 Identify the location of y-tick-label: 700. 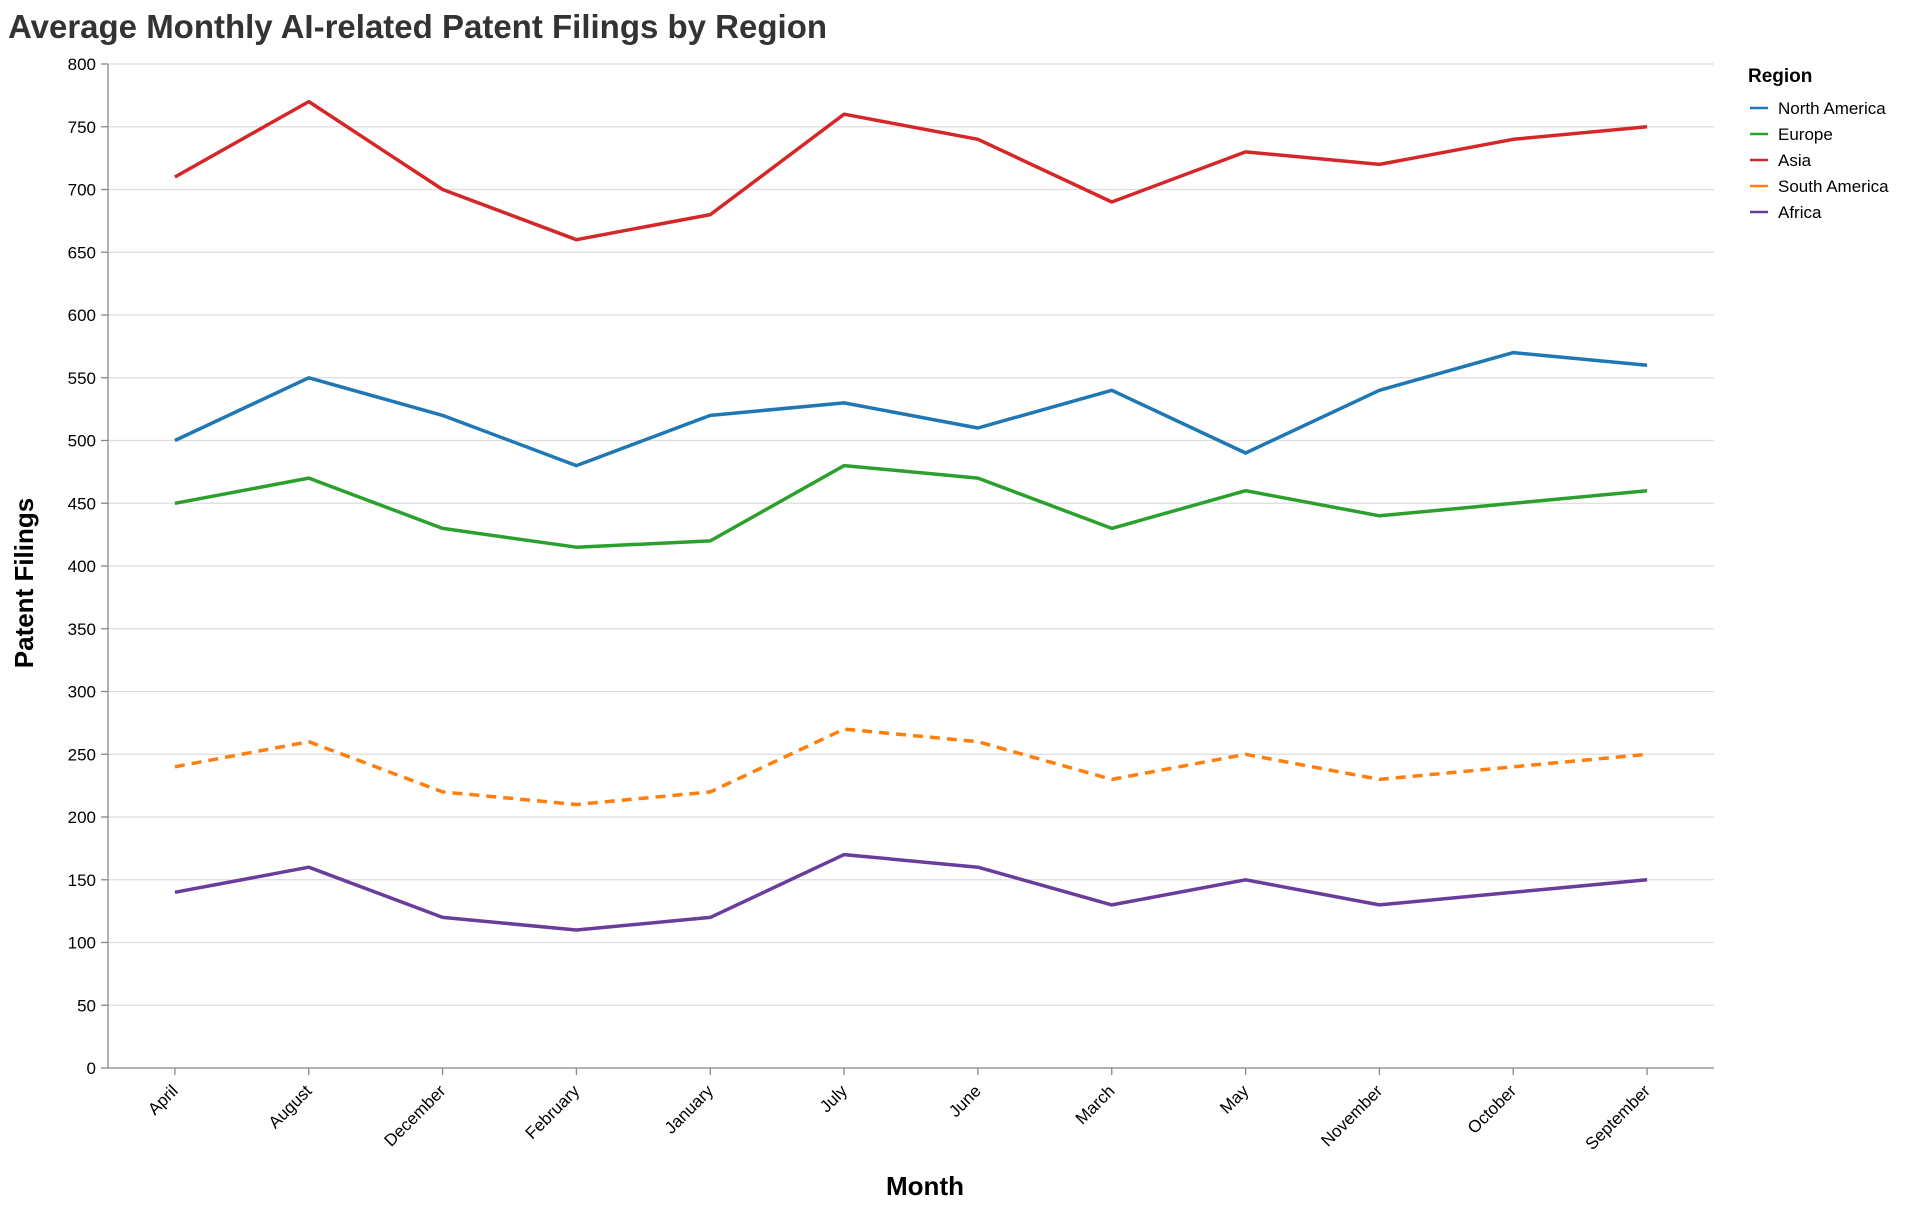
(82, 190).